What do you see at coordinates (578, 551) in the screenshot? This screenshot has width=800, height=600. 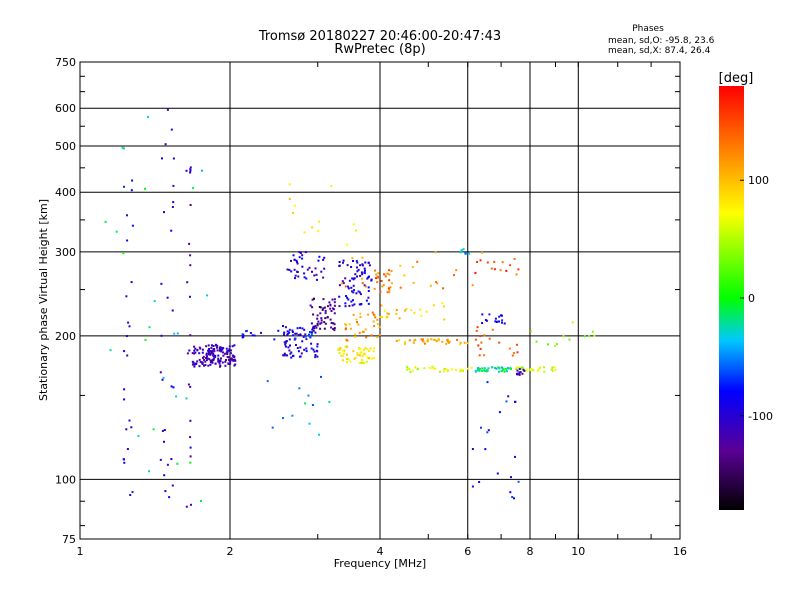 I see `x-tick-label: 10` at bounding box center [578, 551].